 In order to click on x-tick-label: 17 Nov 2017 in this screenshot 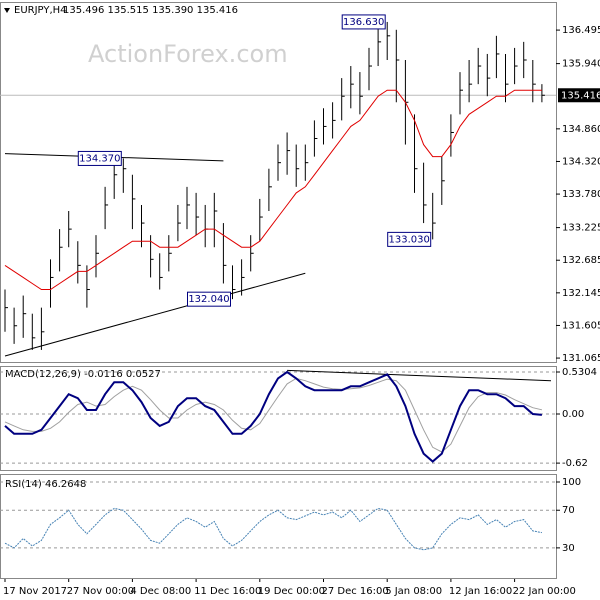, I will do `click(35, 591)`.